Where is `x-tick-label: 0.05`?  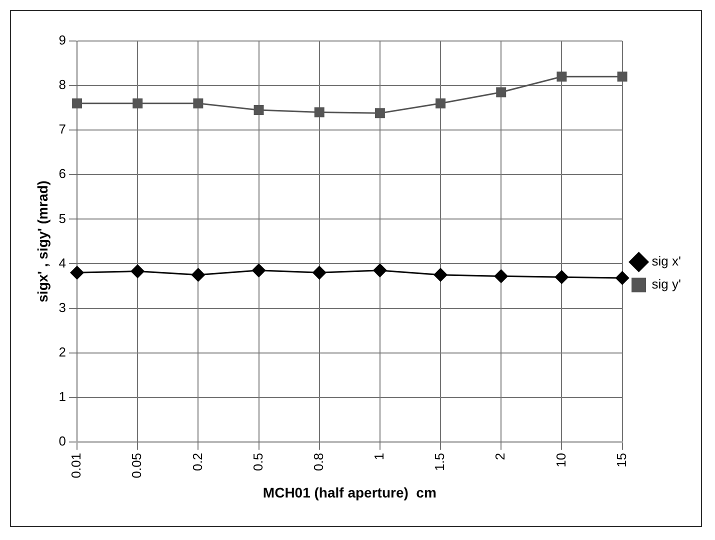
x-tick-label: 0.05 is located at coordinates (136, 465).